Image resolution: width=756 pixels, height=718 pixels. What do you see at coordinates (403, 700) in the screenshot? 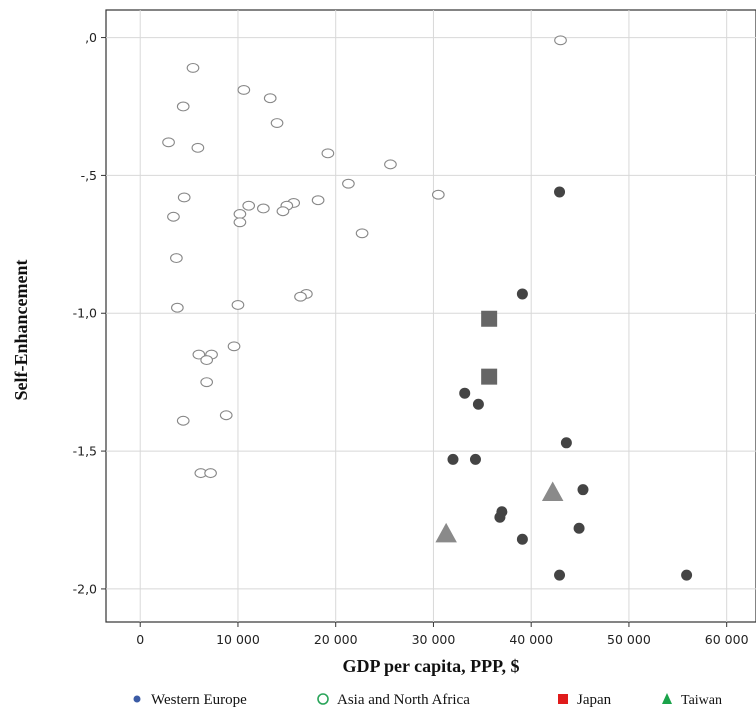
I see `legend-label: Asia and North Africa` at bounding box center [403, 700].